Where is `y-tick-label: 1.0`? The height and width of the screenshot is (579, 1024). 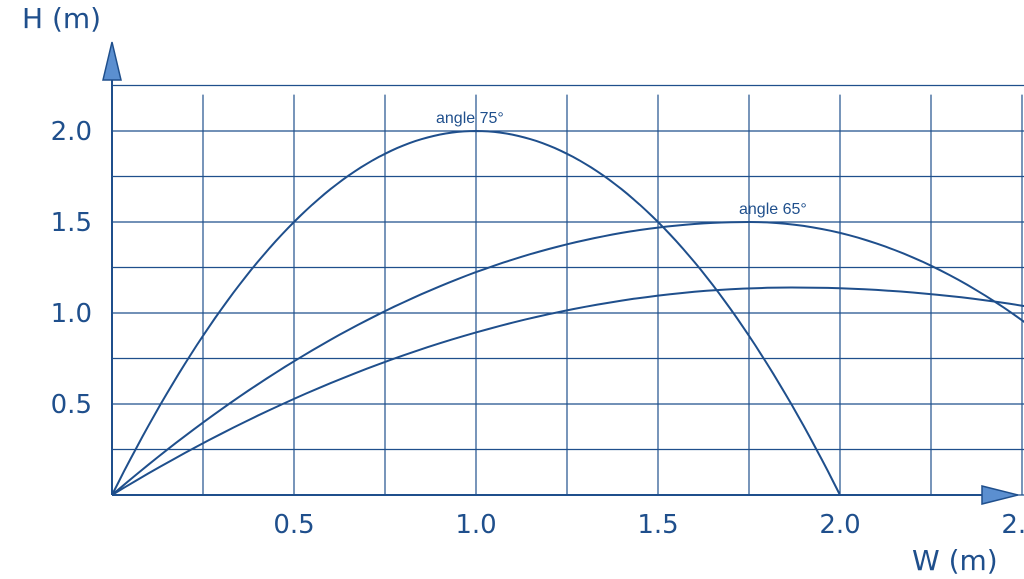
y-tick-label: 1.0 is located at coordinates (71, 314).